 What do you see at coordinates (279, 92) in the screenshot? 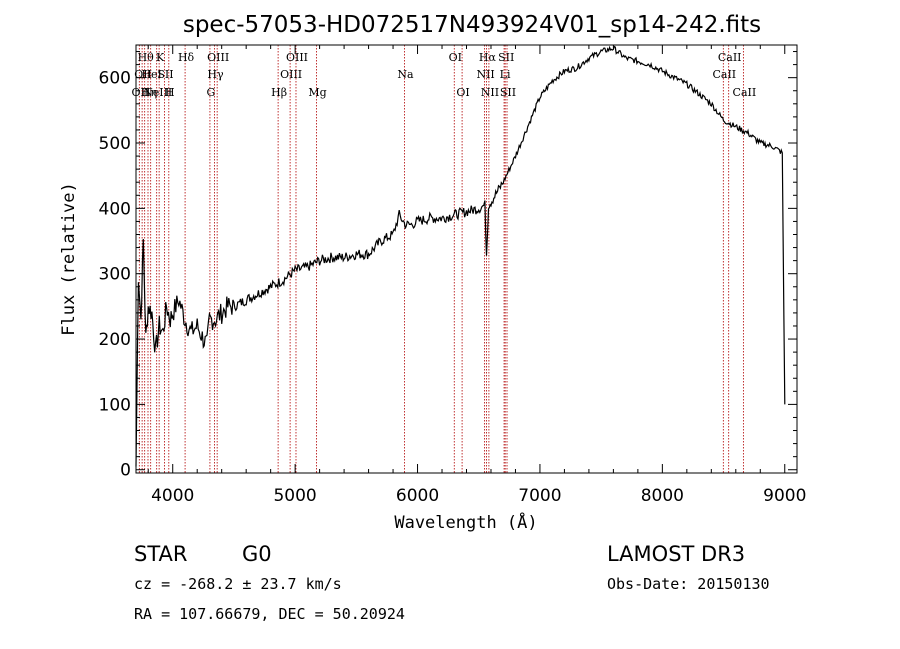
I see `line-marker-label: Hβ` at bounding box center [279, 92].